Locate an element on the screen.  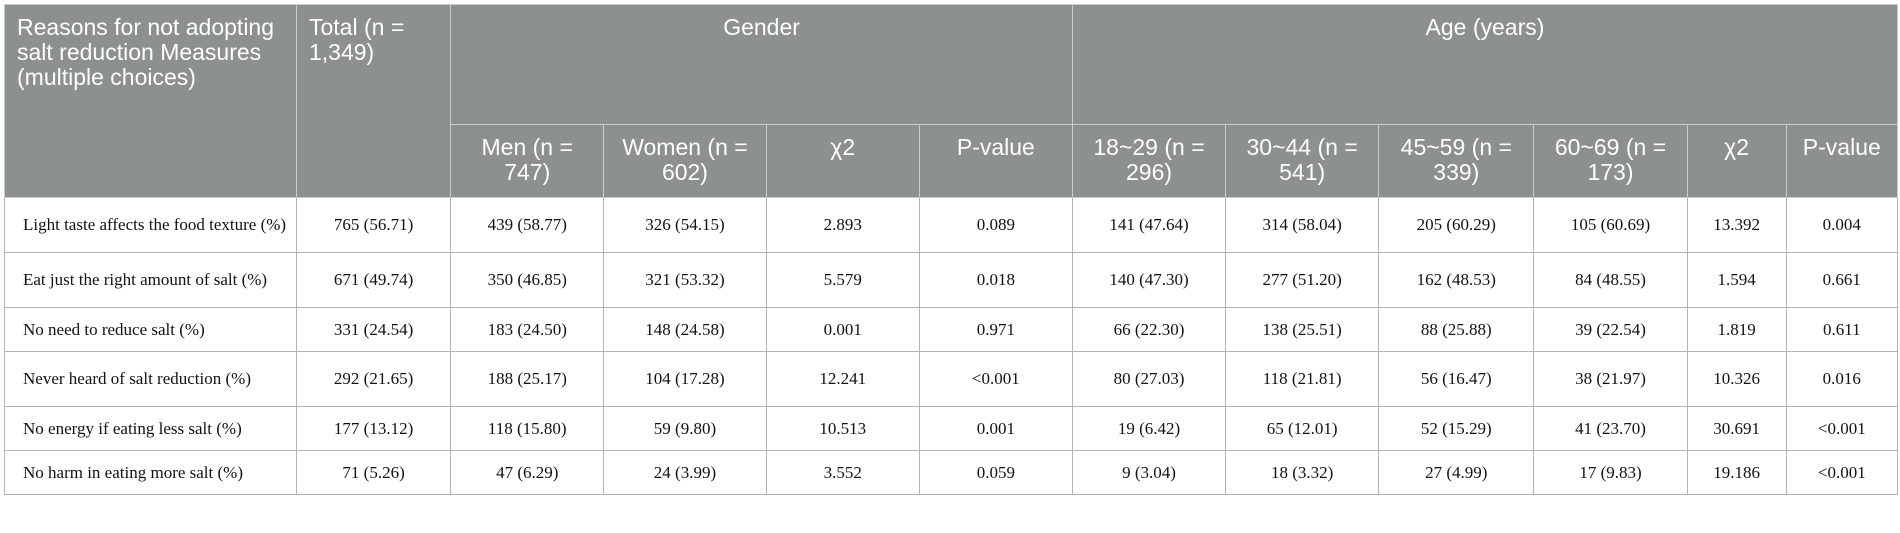
header-chi2-age: χ2 is located at coordinates (1736, 161).